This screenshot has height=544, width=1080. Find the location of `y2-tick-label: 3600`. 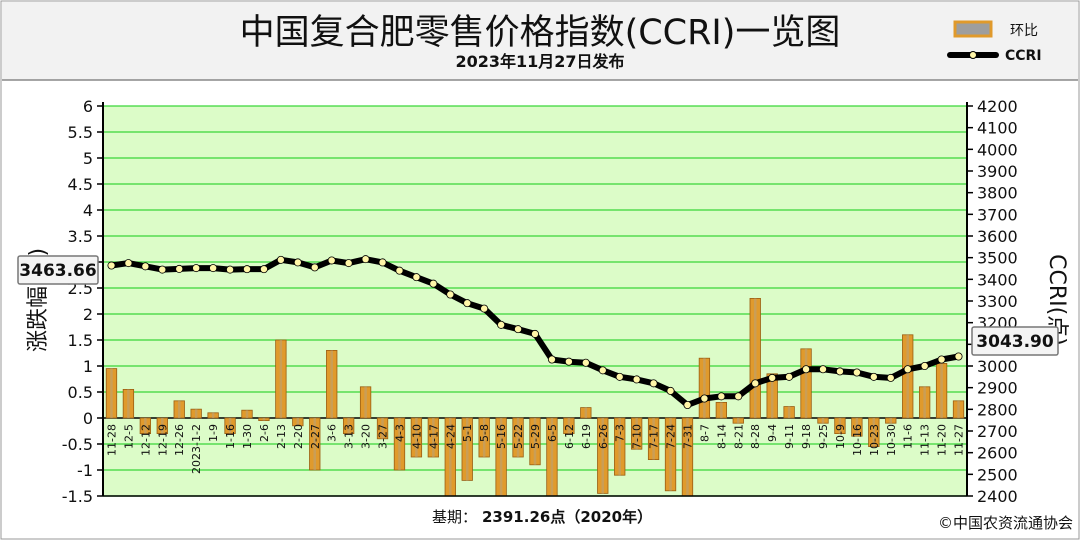

y2-tick-label: 3600 is located at coordinates (997, 236).